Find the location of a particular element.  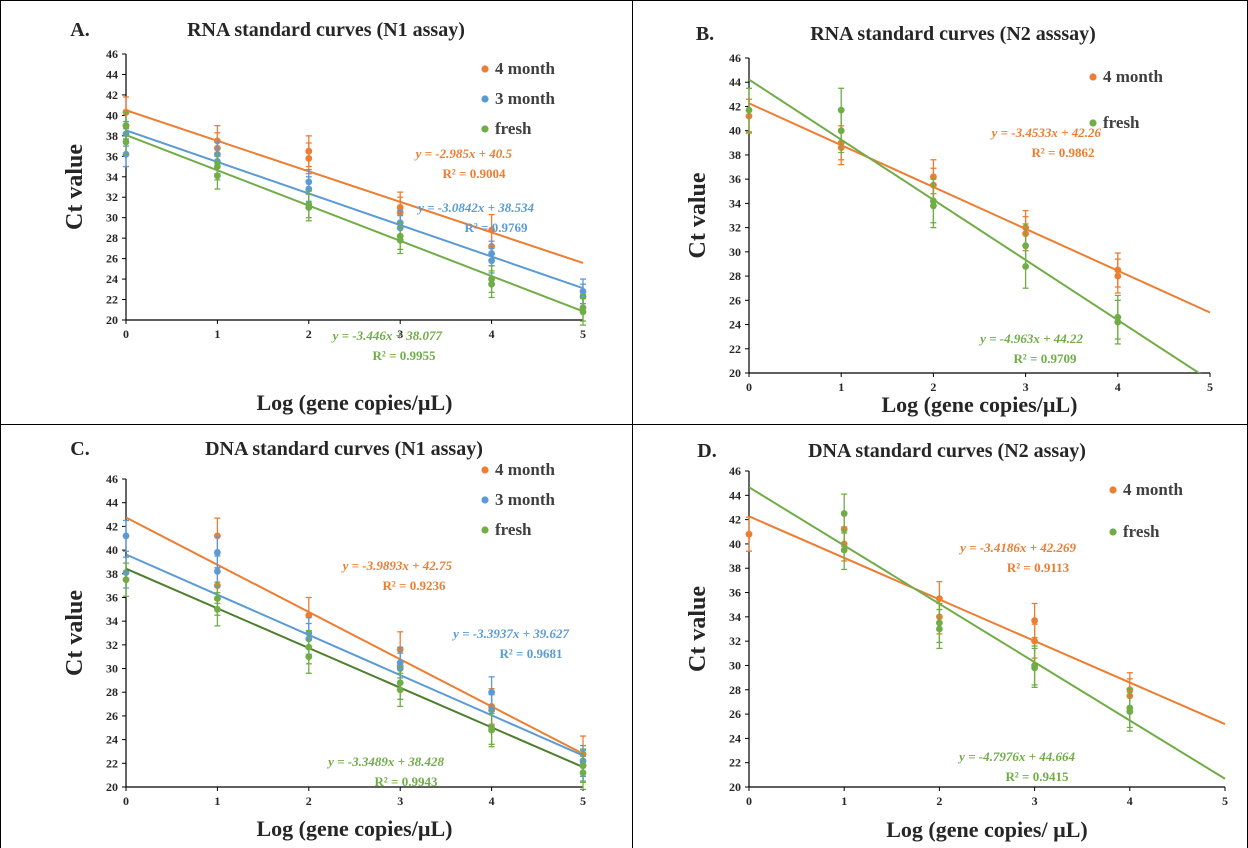

legend-label: 4 month is located at coordinates (525, 469).